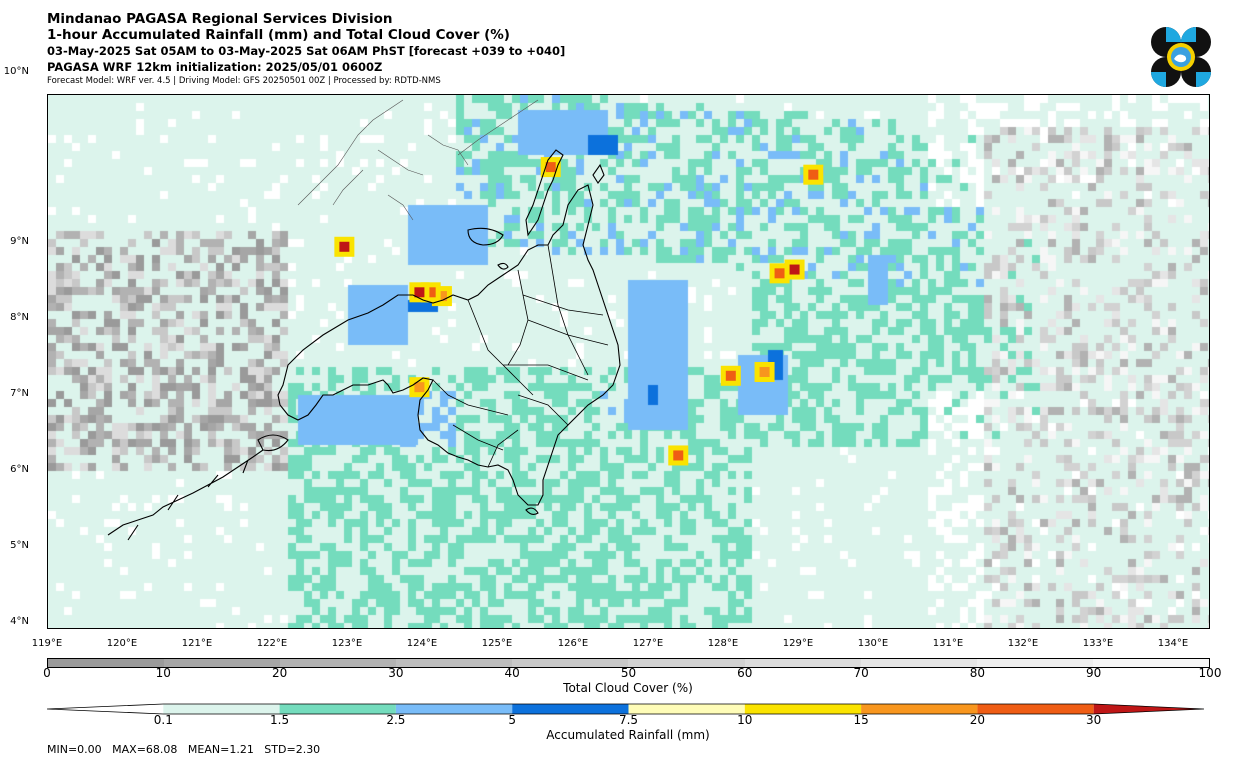 The height and width of the screenshot is (770, 1234). I want to click on lat-label-4: 4°N, so click(19, 621).